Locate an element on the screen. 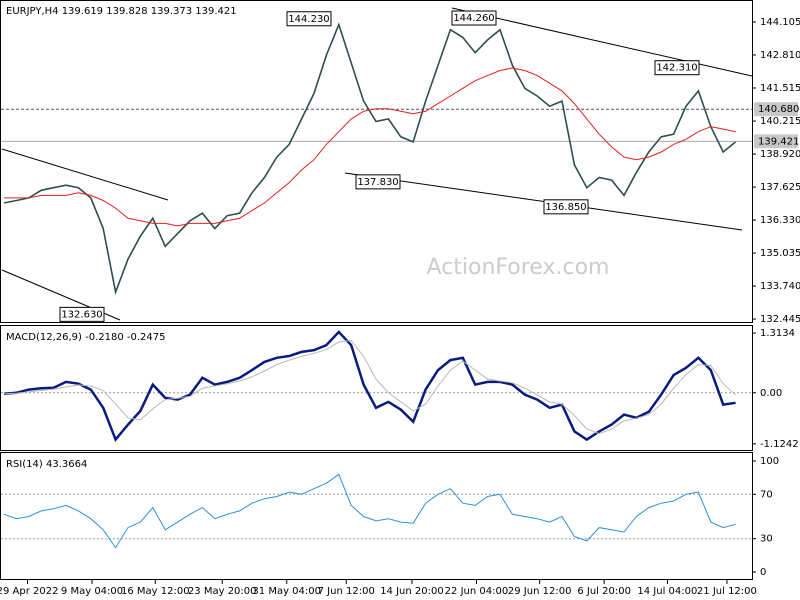 The width and height of the screenshot is (800, 600). annotation-label: 136.850 is located at coordinates (565, 207).